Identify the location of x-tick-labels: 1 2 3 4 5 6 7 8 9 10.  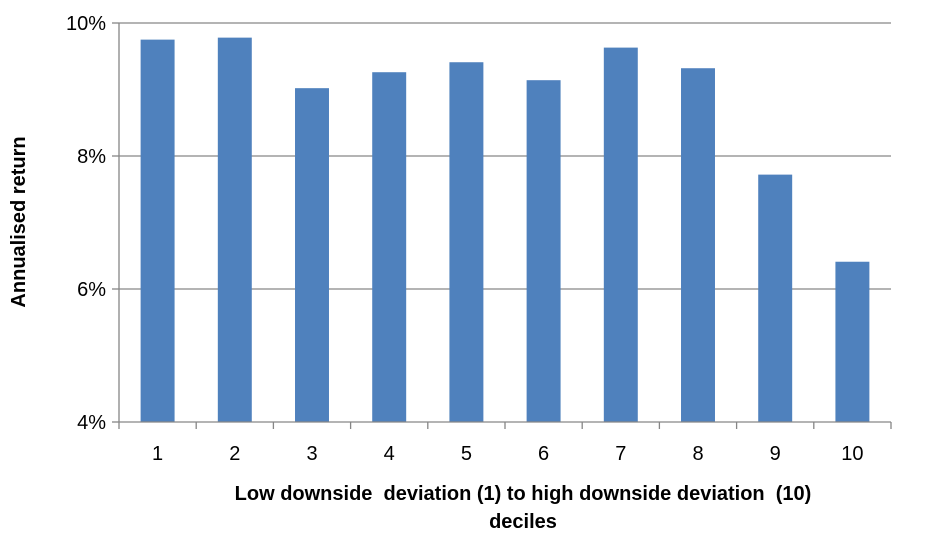
(507, 454).